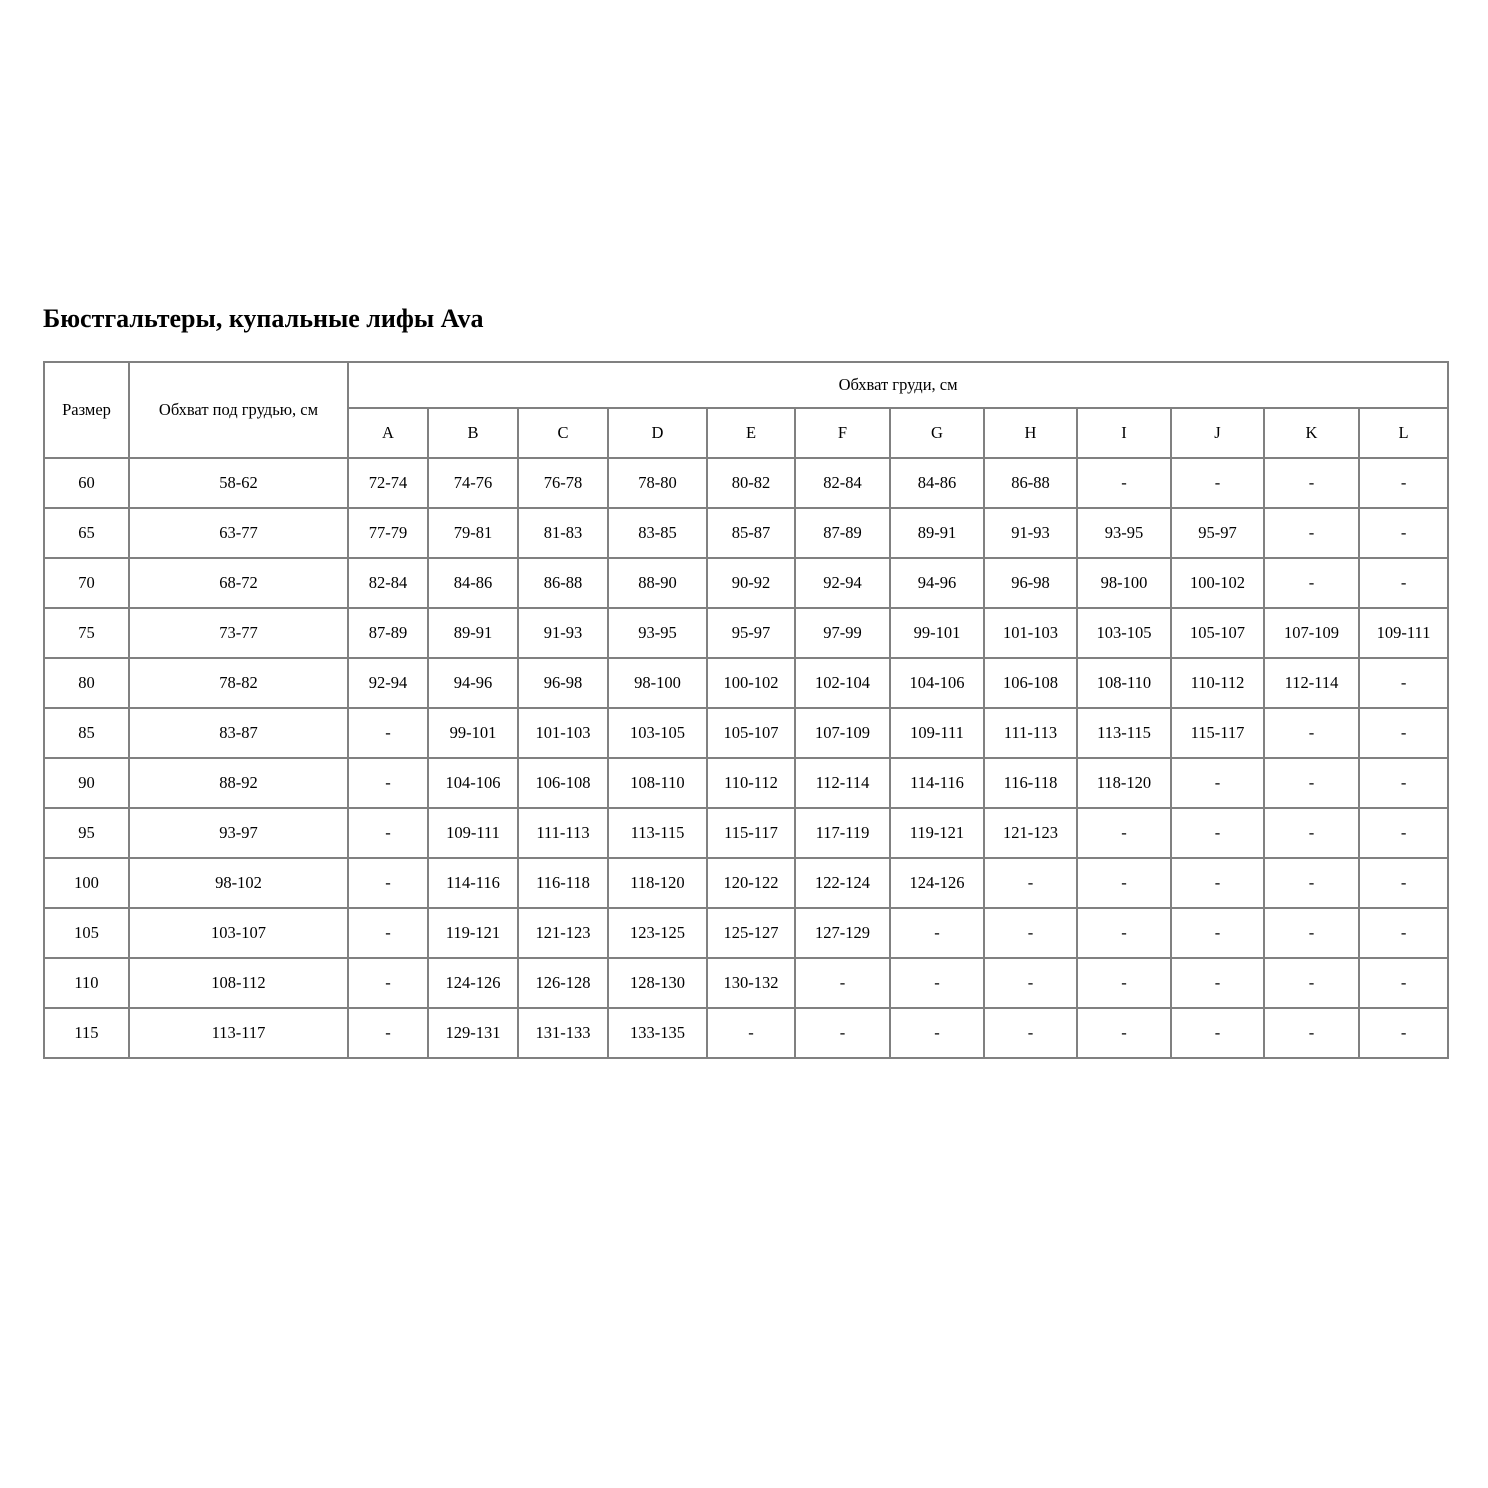 This screenshot has height=1488, width=1488. I want to click on col-header-bust-group: Обхват груди, см, so click(898, 385).